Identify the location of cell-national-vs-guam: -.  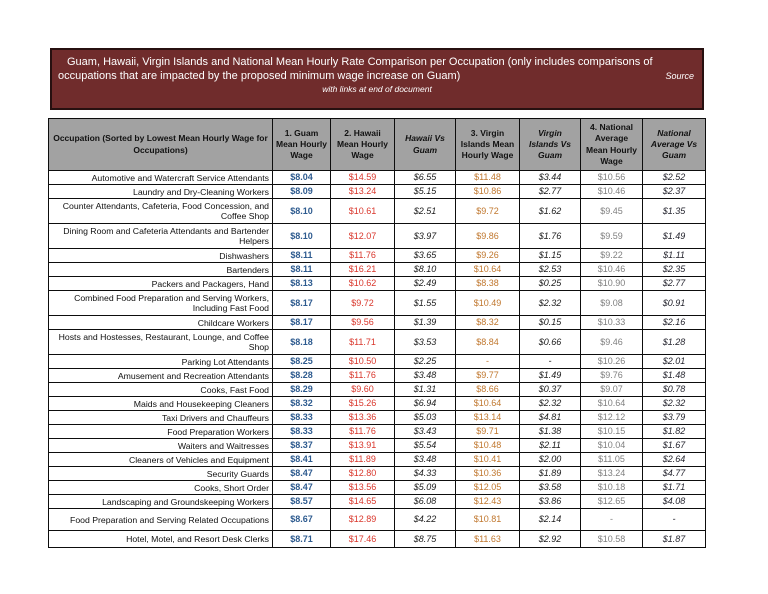
(674, 519).